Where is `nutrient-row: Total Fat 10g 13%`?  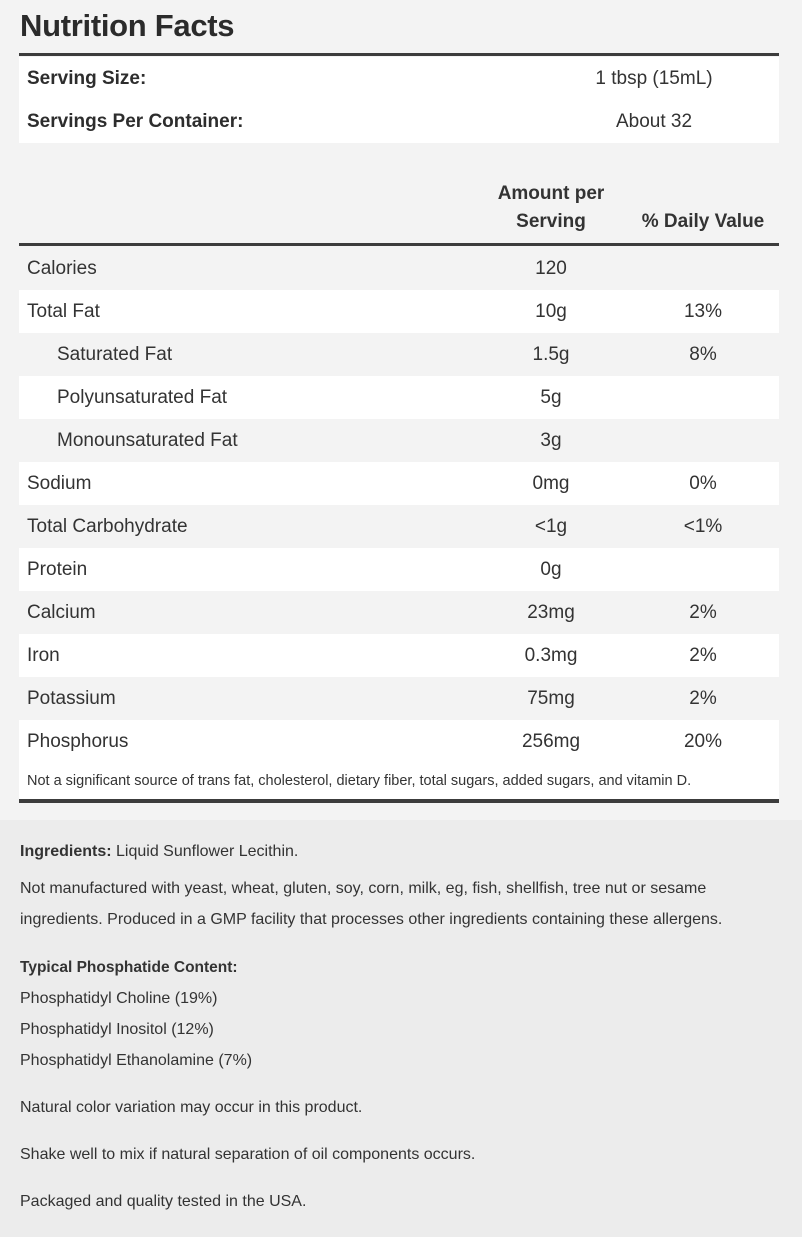 nutrient-row: Total Fat 10g 13% is located at coordinates (399, 311).